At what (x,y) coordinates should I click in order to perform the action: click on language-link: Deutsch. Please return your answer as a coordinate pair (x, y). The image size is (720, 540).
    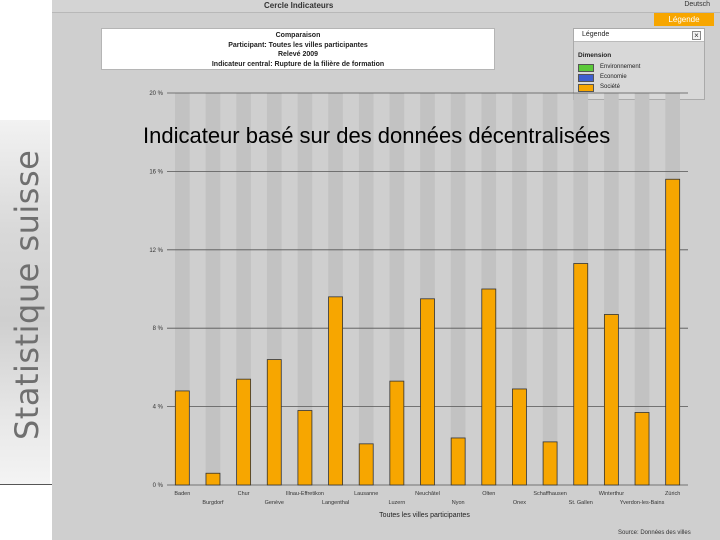
    Looking at the image, I should click on (697, 4).